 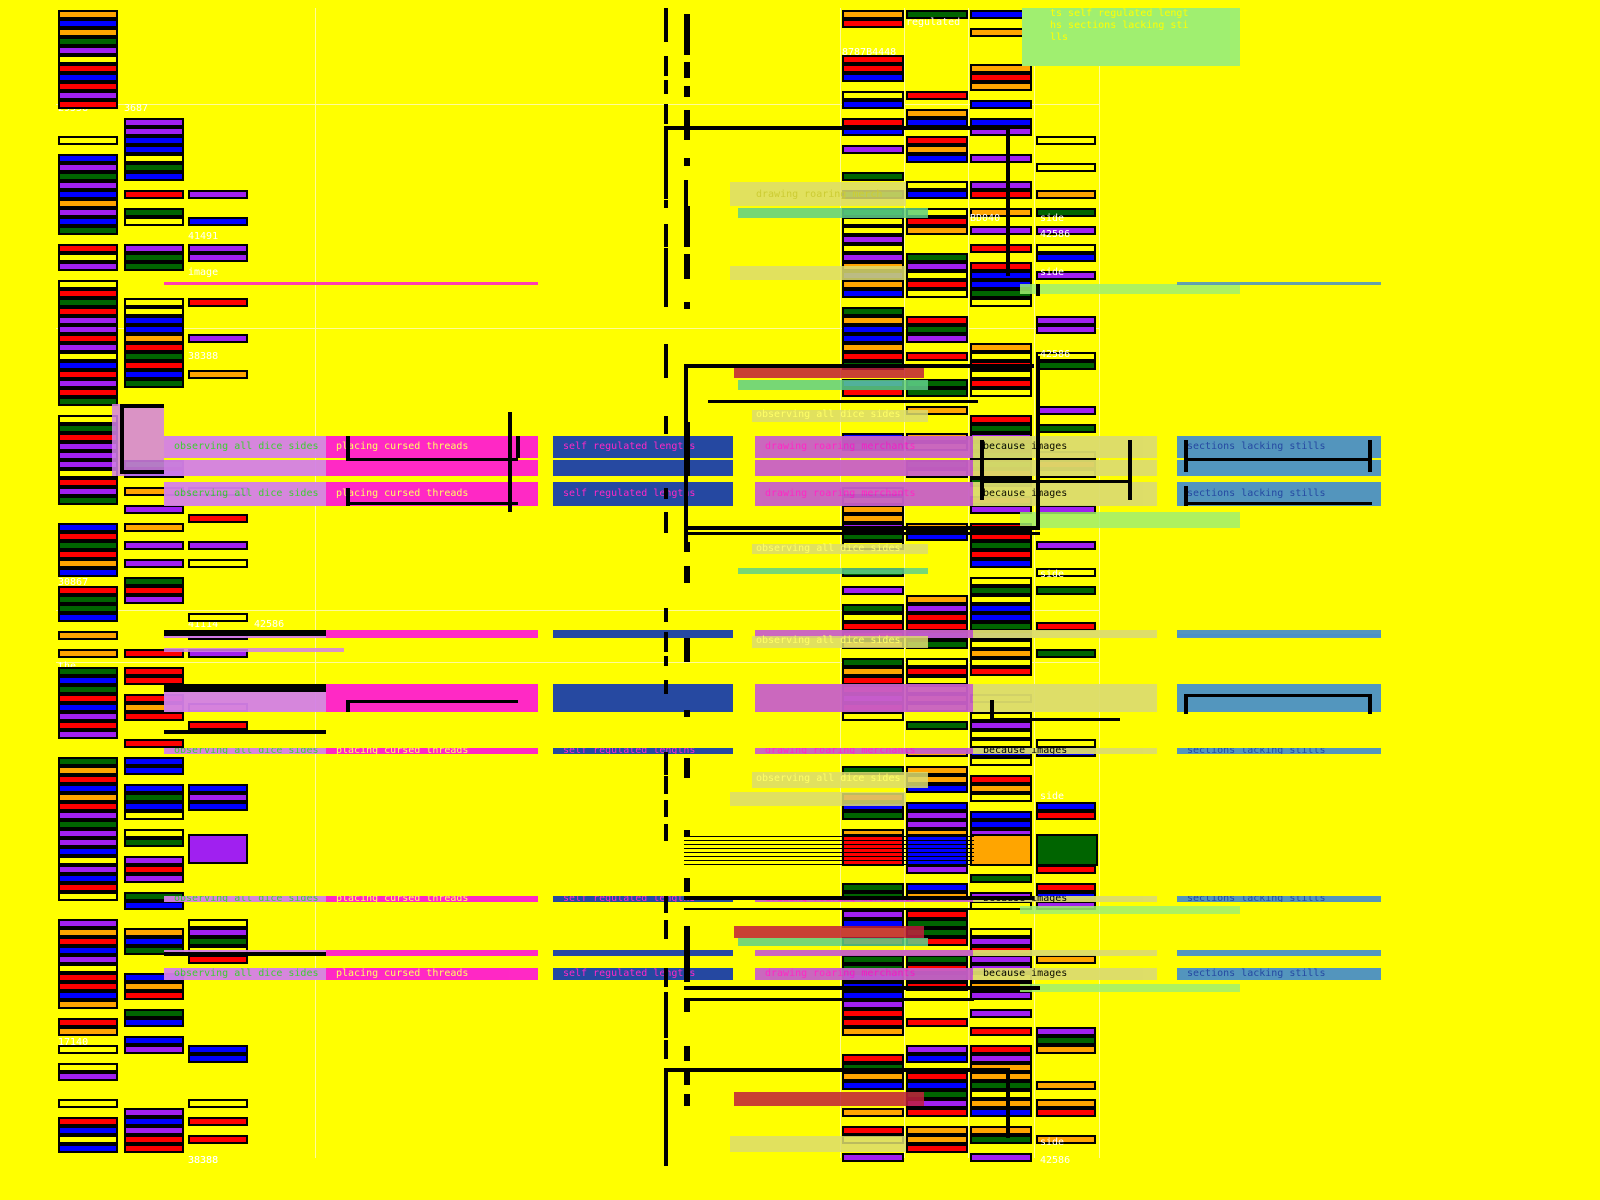 What do you see at coordinates (245, 494) in the screenshot?
I see `stripe-observing: observing all dice sides` at bounding box center [245, 494].